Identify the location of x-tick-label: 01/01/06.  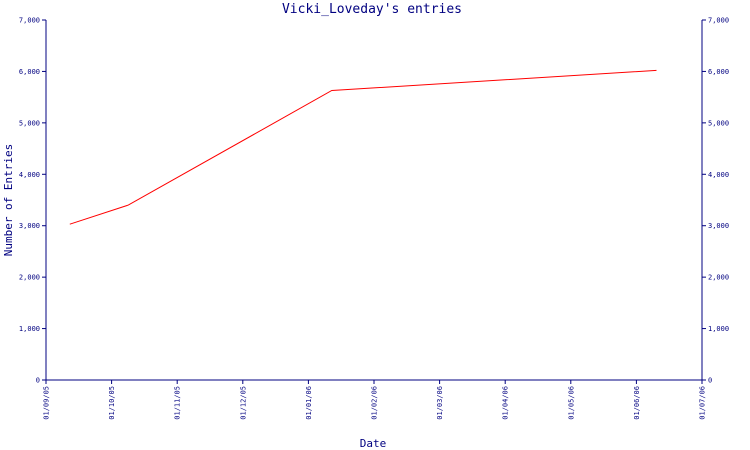
(309, 403).